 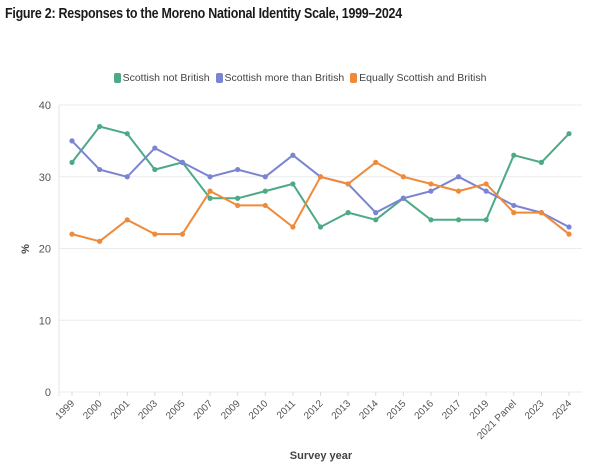 What do you see at coordinates (166, 78) in the screenshot?
I see `legend-label: Scottish not British` at bounding box center [166, 78].